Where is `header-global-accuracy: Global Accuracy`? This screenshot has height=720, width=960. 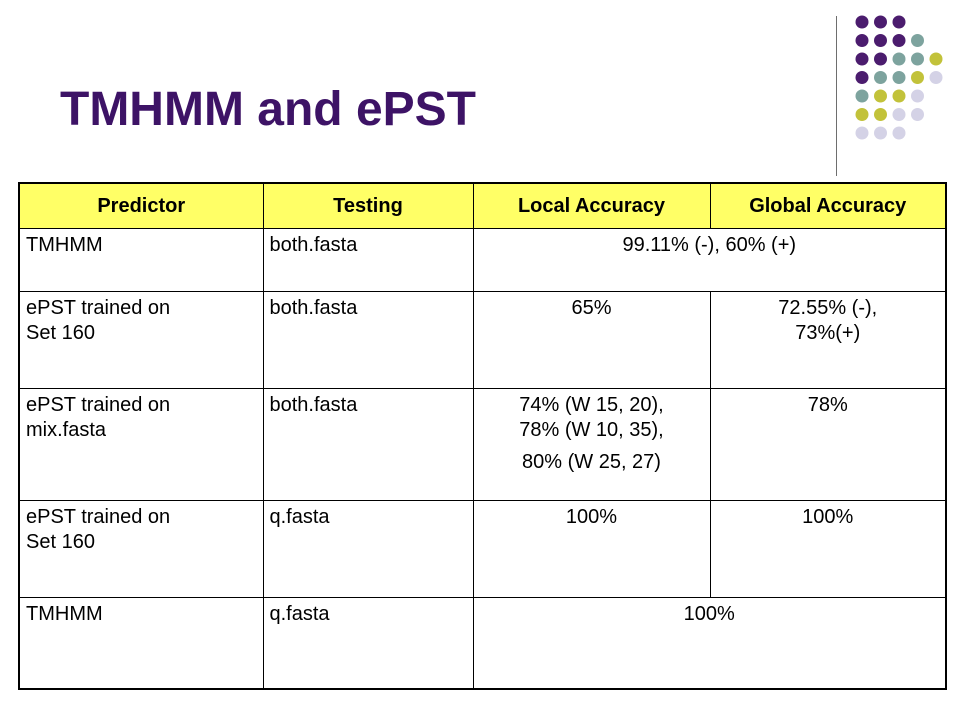
header-global-accuracy: Global Accuracy is located at coordinates (828, 205).